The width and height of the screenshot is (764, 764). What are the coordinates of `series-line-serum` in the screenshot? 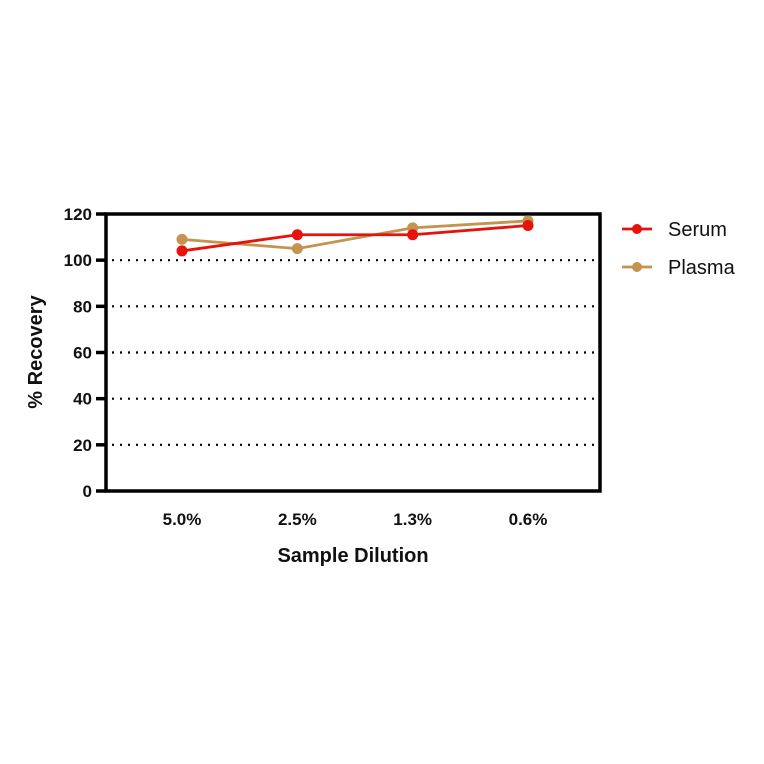 It's located at (355, 238).